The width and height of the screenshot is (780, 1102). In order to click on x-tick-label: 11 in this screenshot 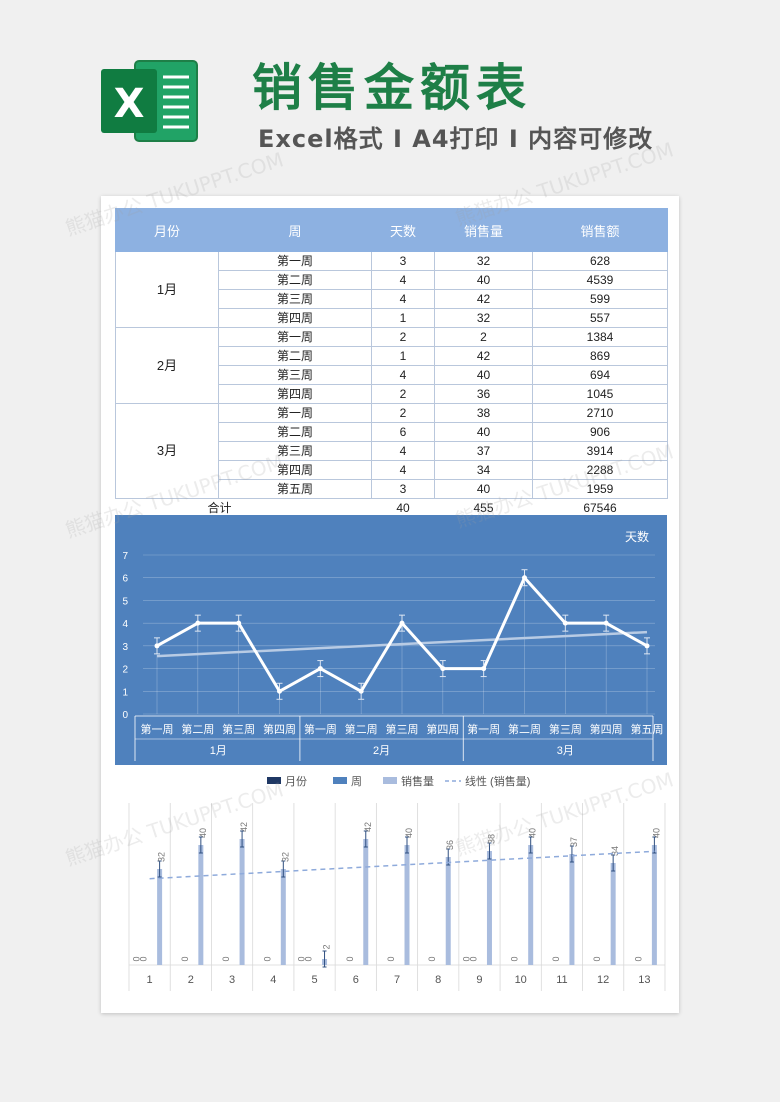, I will do `click(561, 980)`.